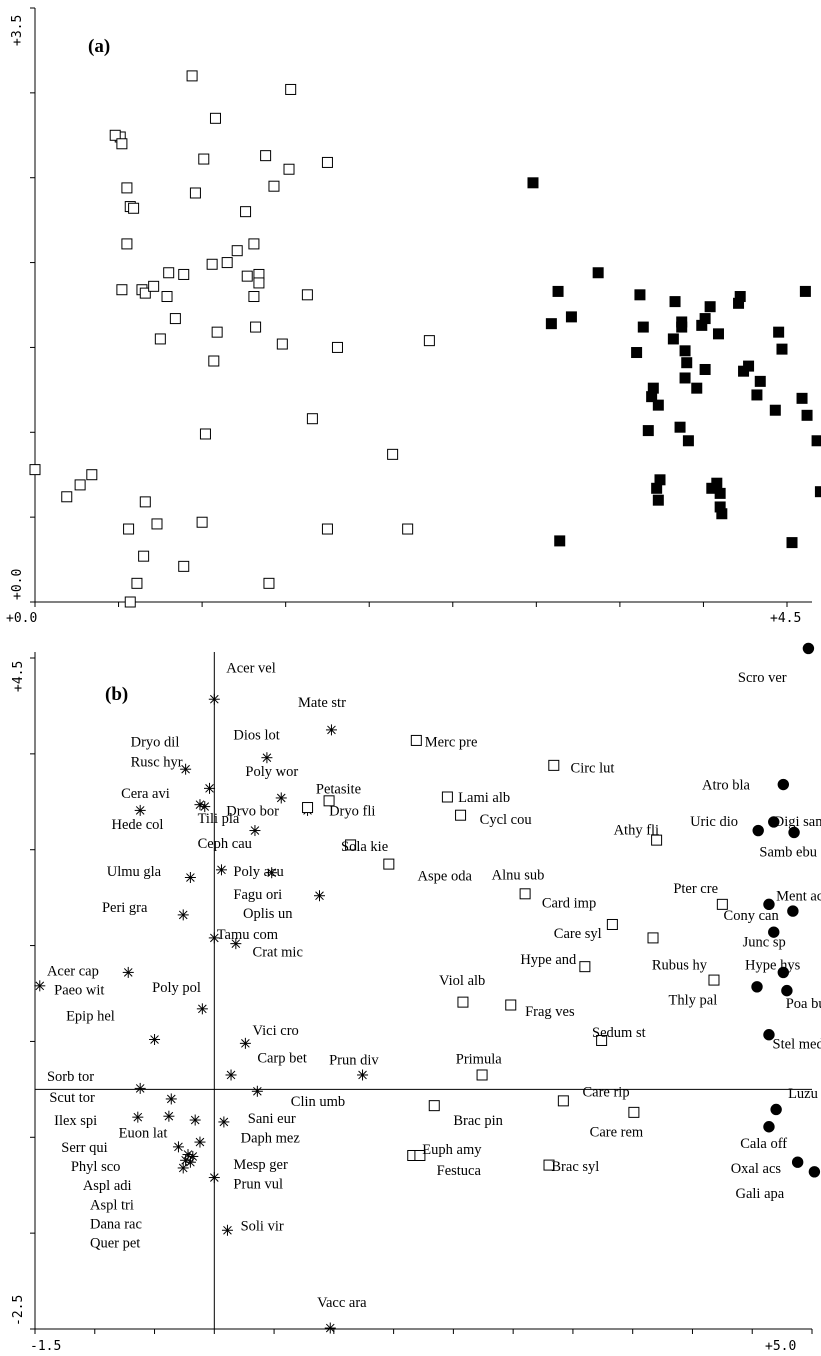 The height and width of the screenshot is (1356, 821). I want to click on species-label: Phyl sco, so click(96, 1167).